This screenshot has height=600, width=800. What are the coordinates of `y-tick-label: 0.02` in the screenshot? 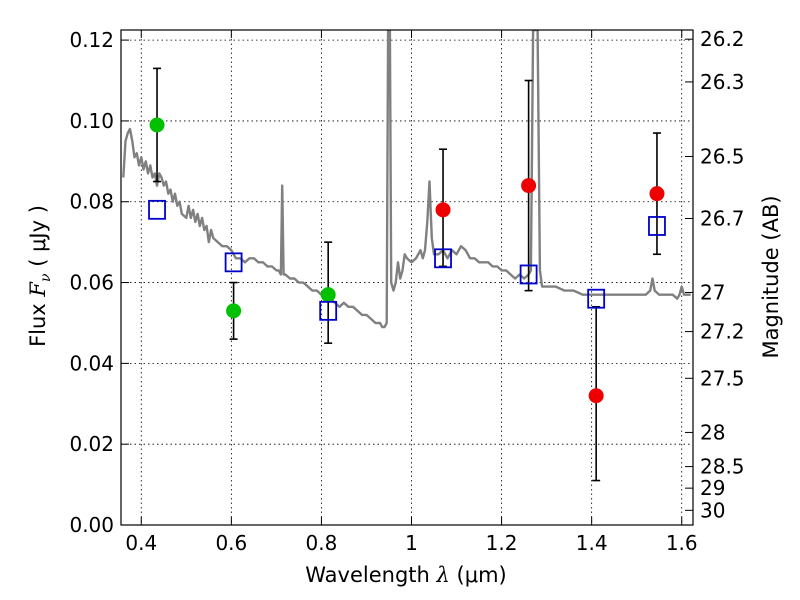 It's located at (91, 444).